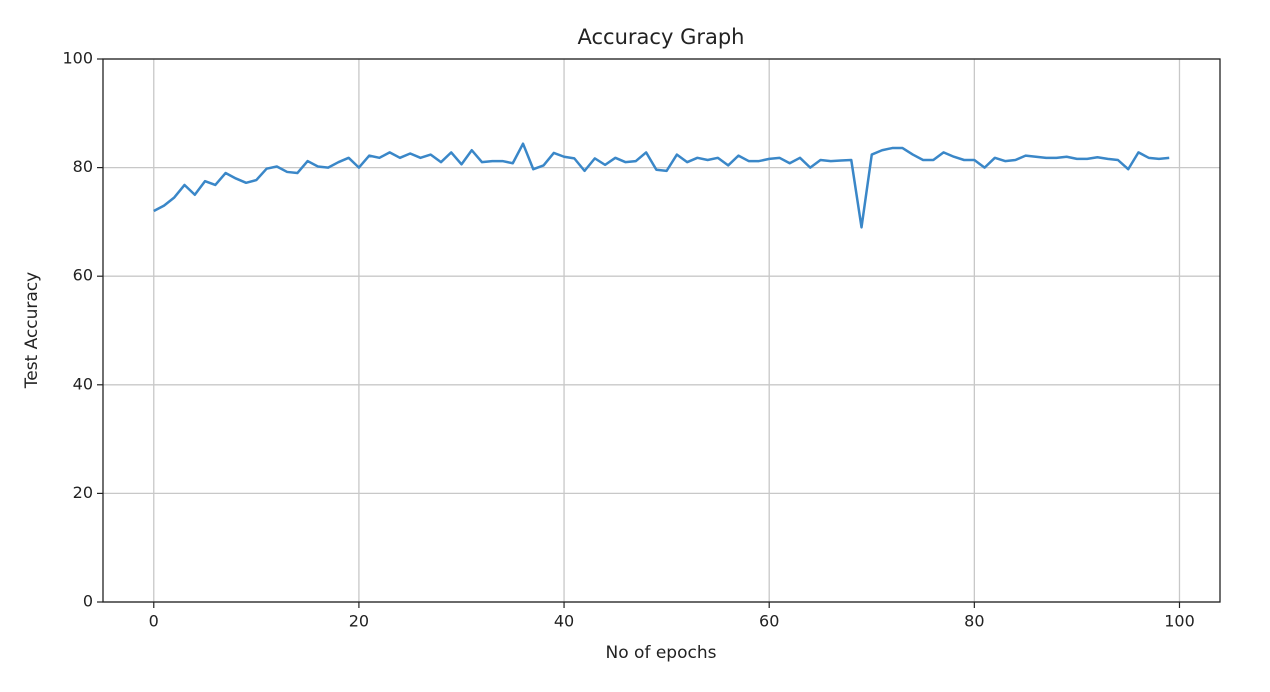  What do you see at coordinates (661, 653) in the screenshot?
I see `x-axis-label: No of epochs` at bounding box center [661, 653].